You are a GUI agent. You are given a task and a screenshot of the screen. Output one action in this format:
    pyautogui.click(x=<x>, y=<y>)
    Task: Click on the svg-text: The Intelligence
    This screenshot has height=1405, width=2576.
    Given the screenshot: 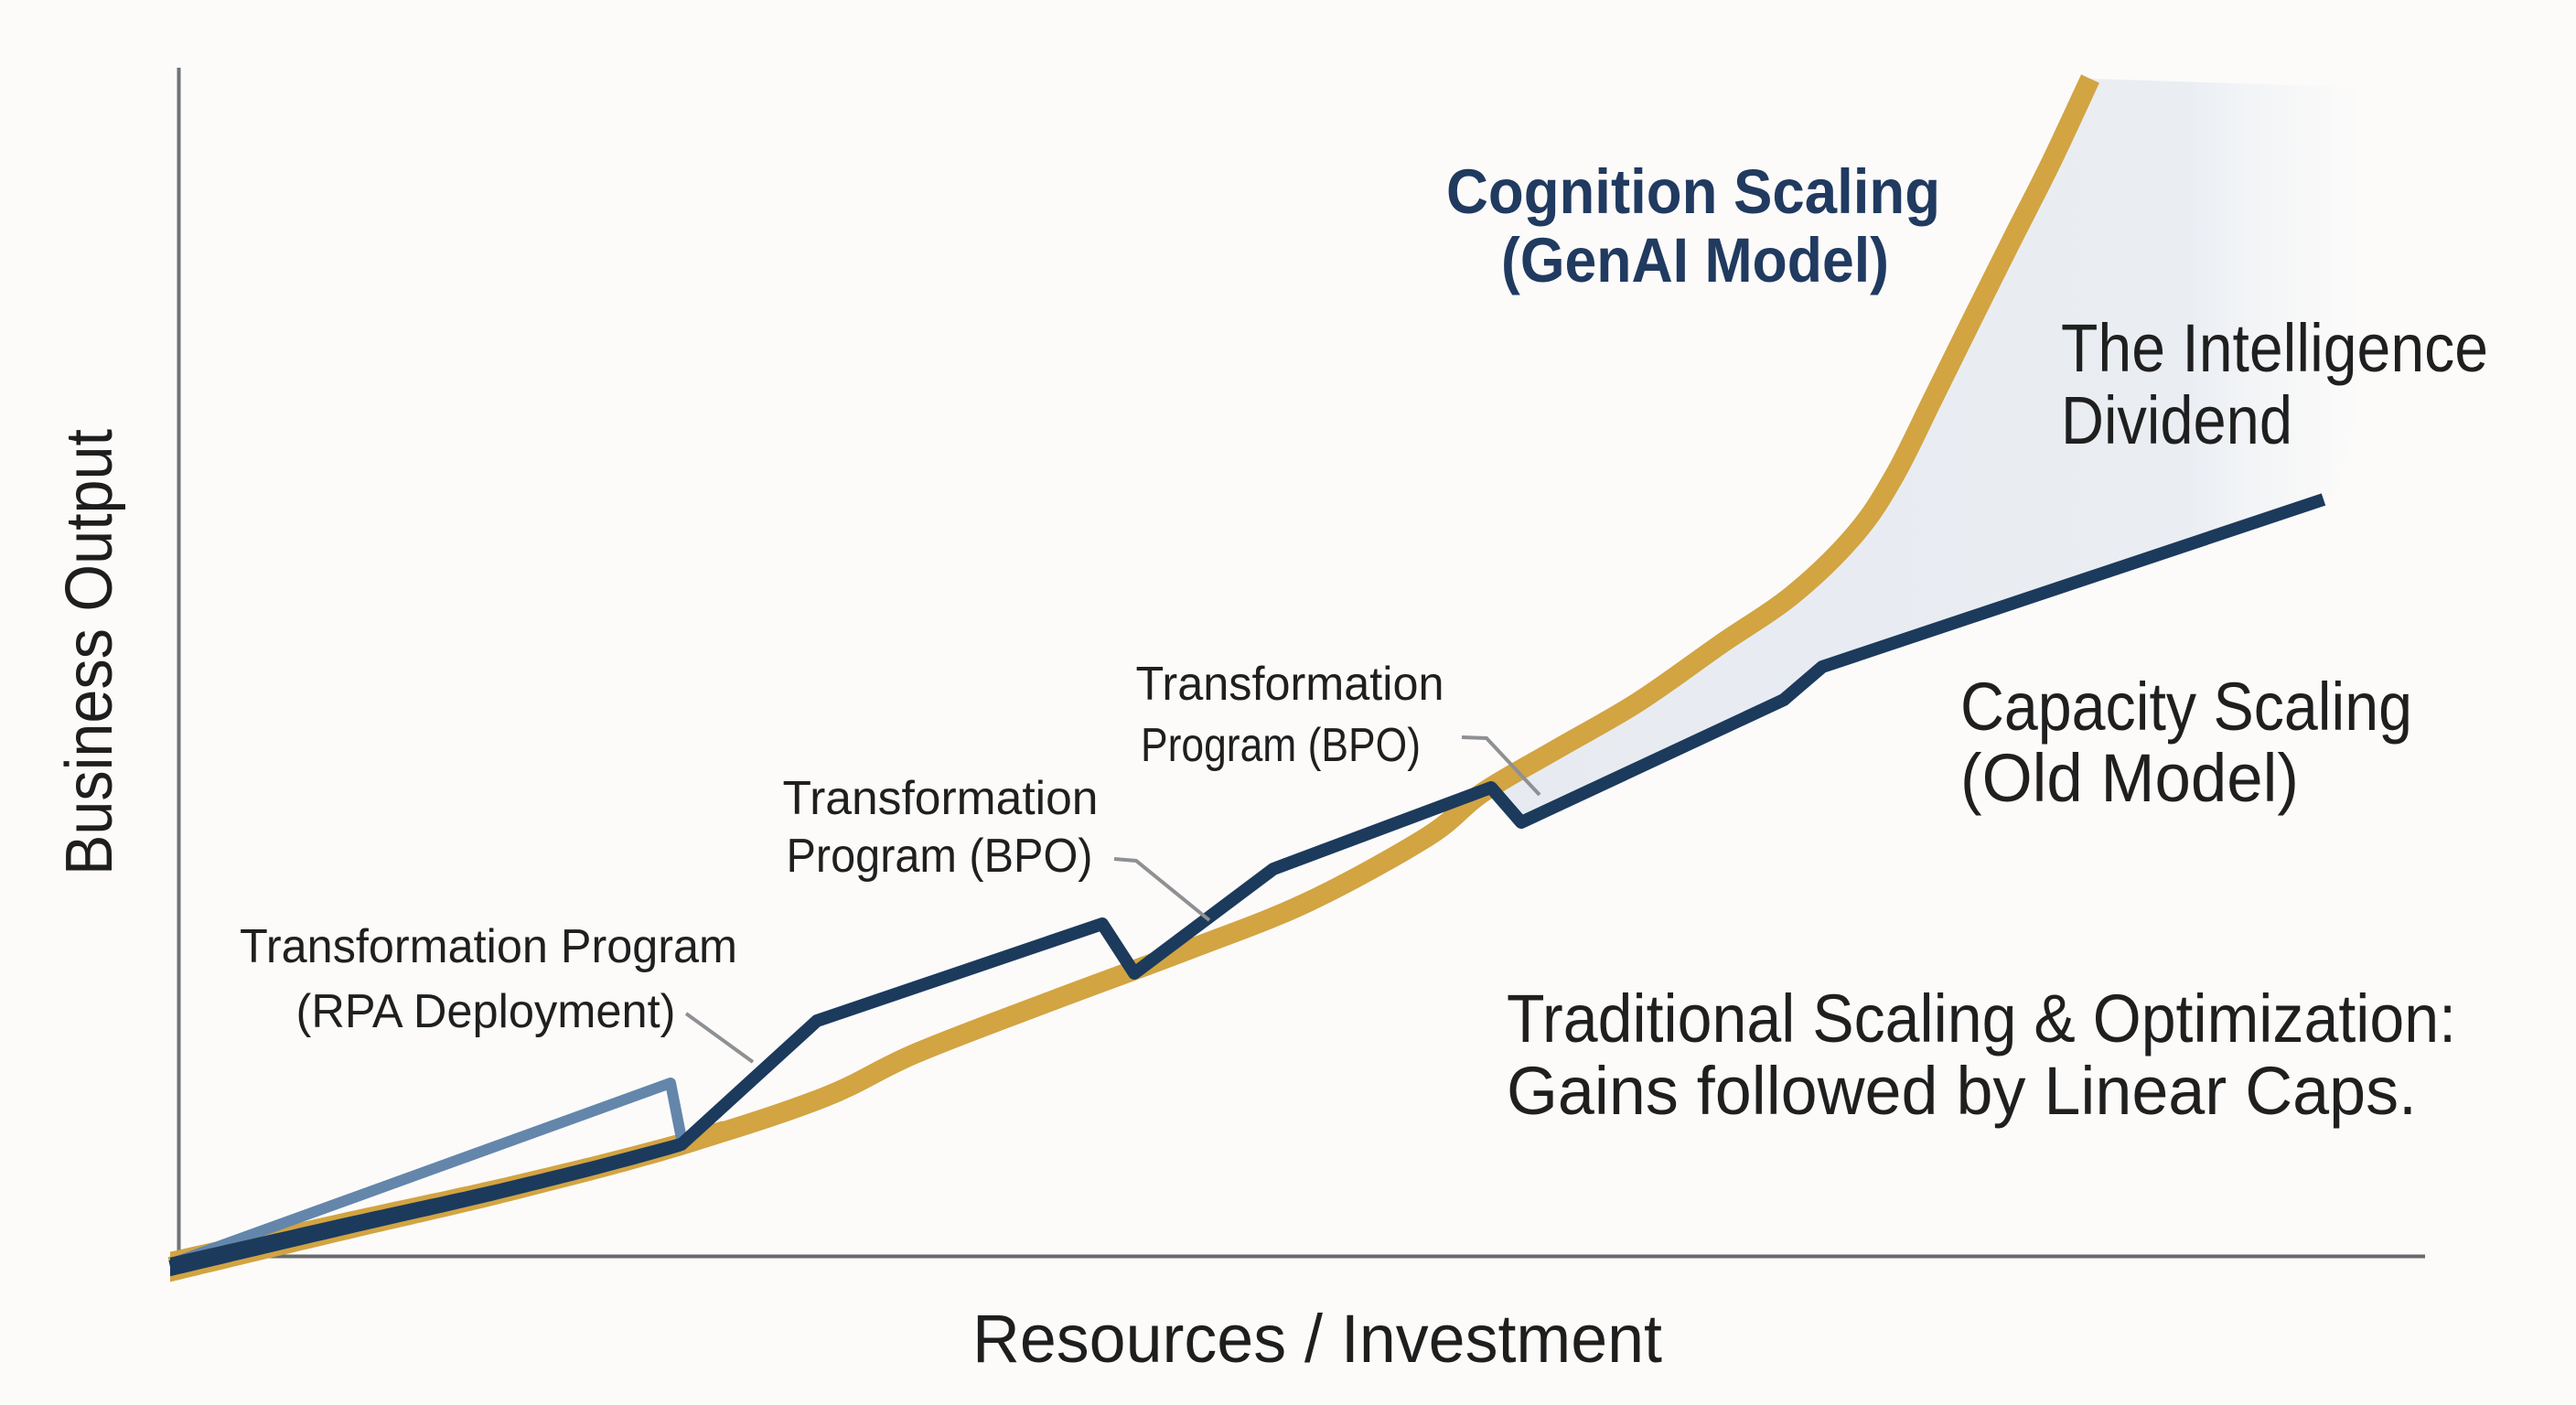 What is the action you would take?
    pyautogui.click(x=2274, y=348)
    